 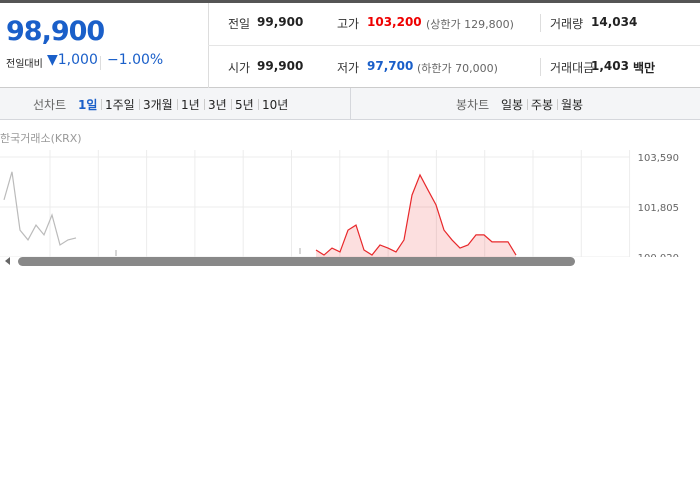 What do you see at coordinates (348, 24) in the screenshot?
I see `stat-label: 고가` at bounding box center [348, 24].